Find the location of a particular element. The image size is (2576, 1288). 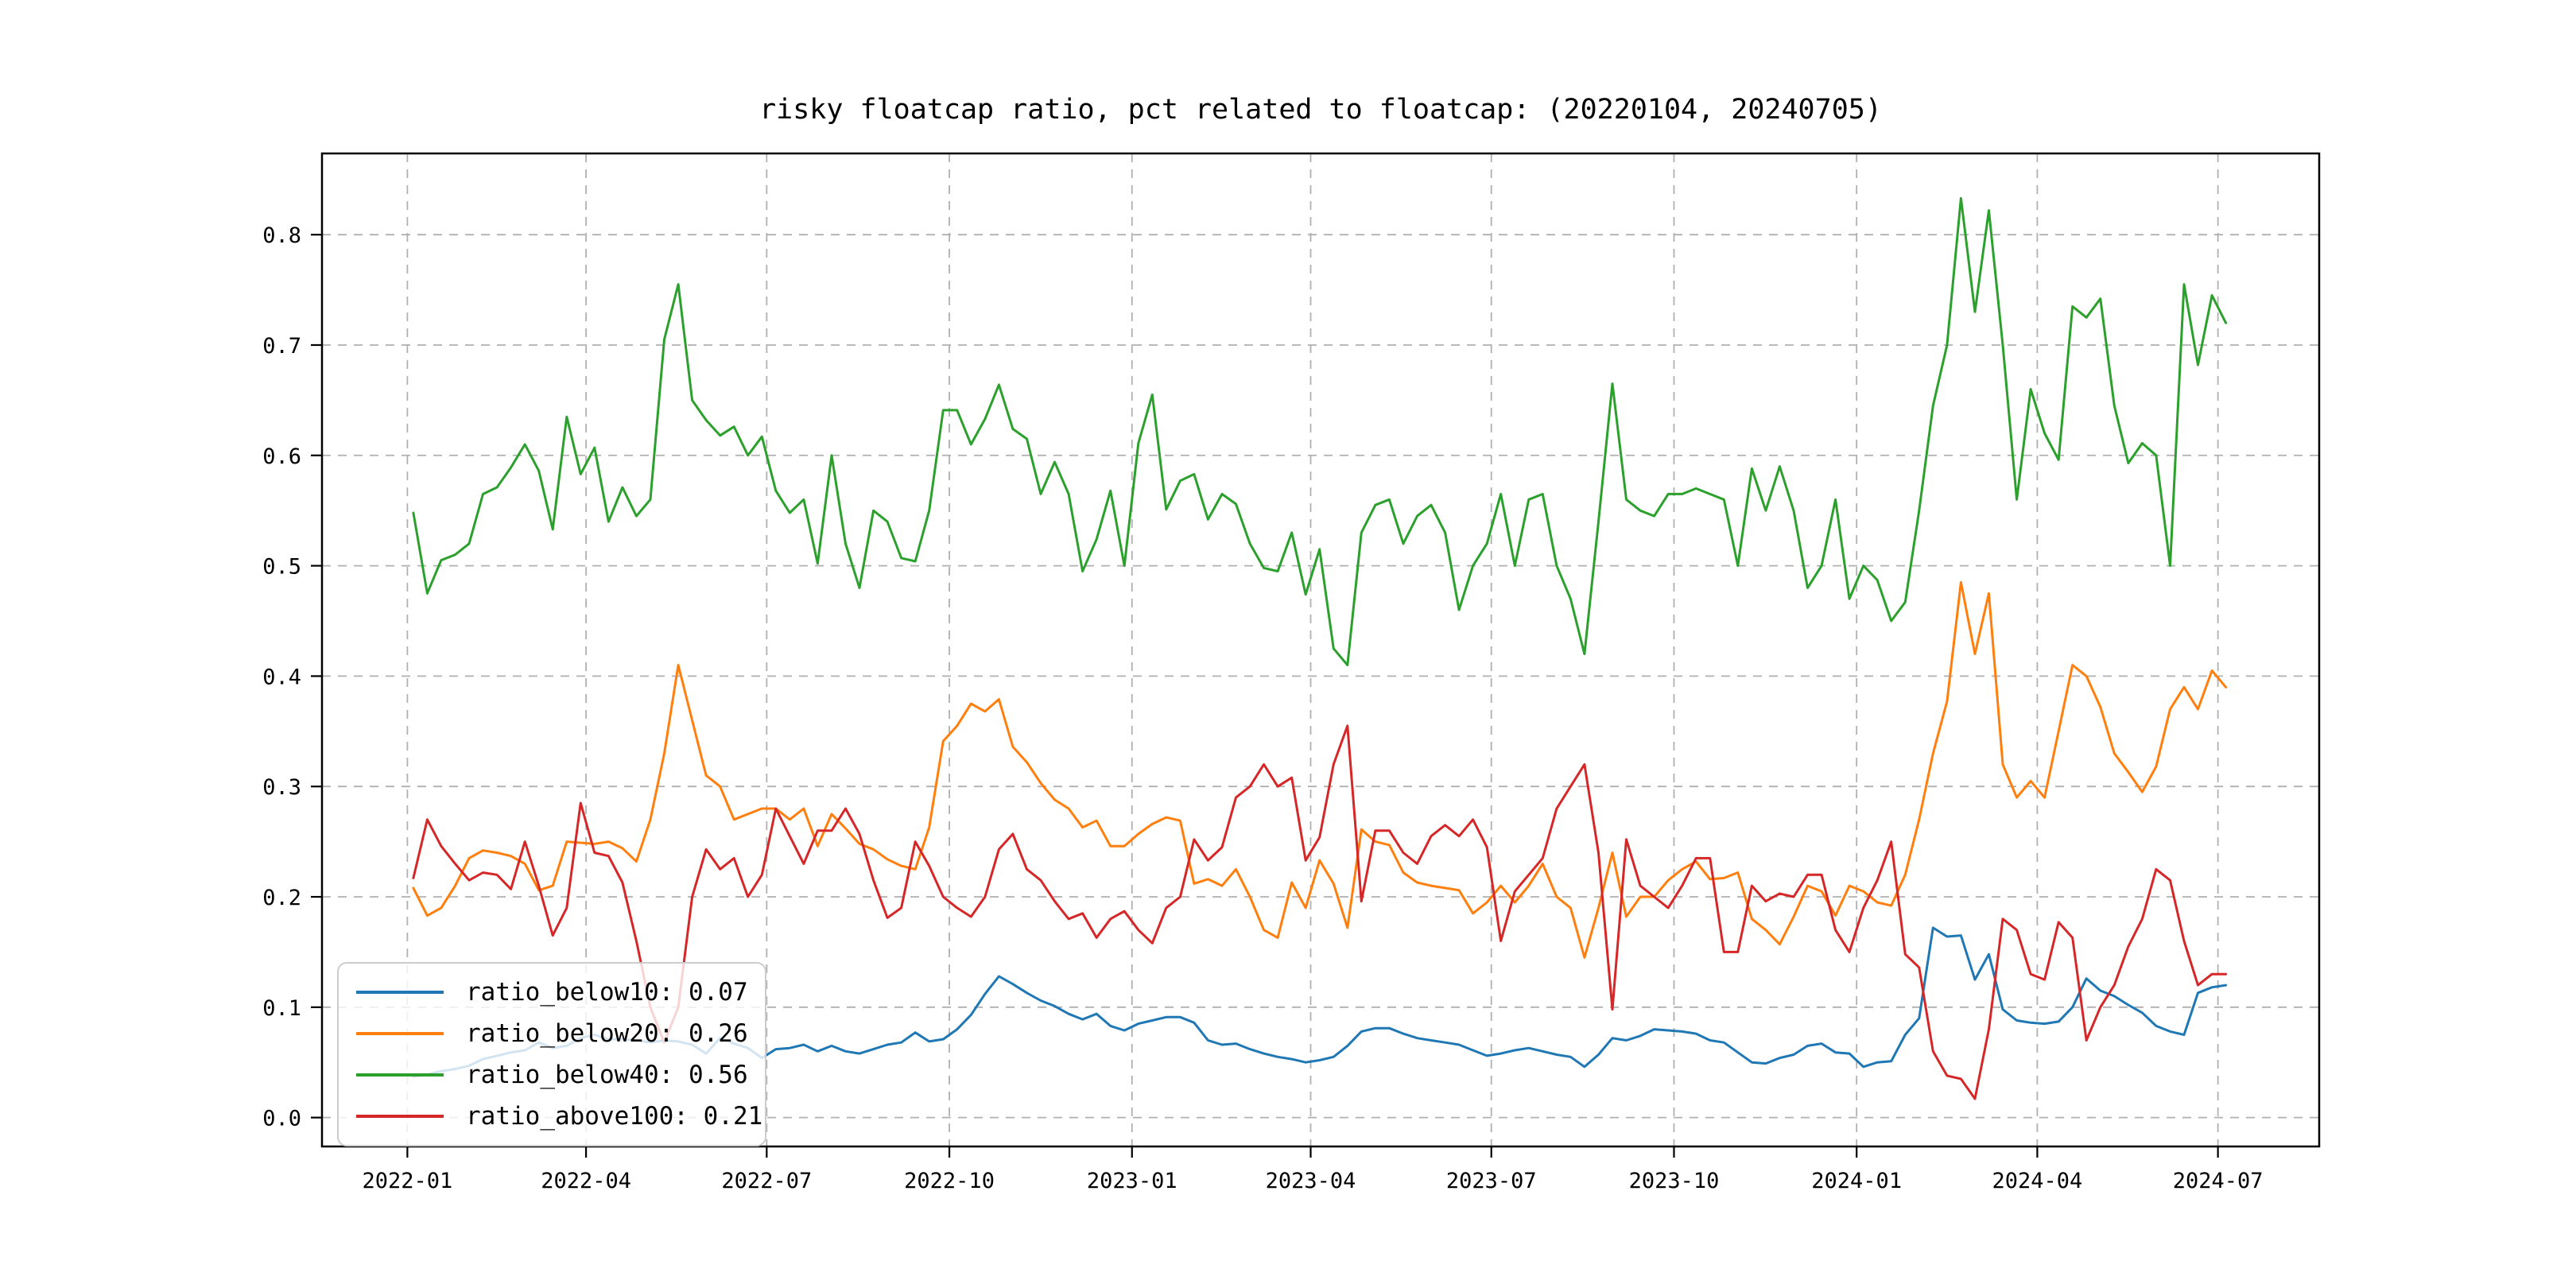

legend-item-ratio_below10: ratio_below10: 0.07 is located at coordinates (561, 993).